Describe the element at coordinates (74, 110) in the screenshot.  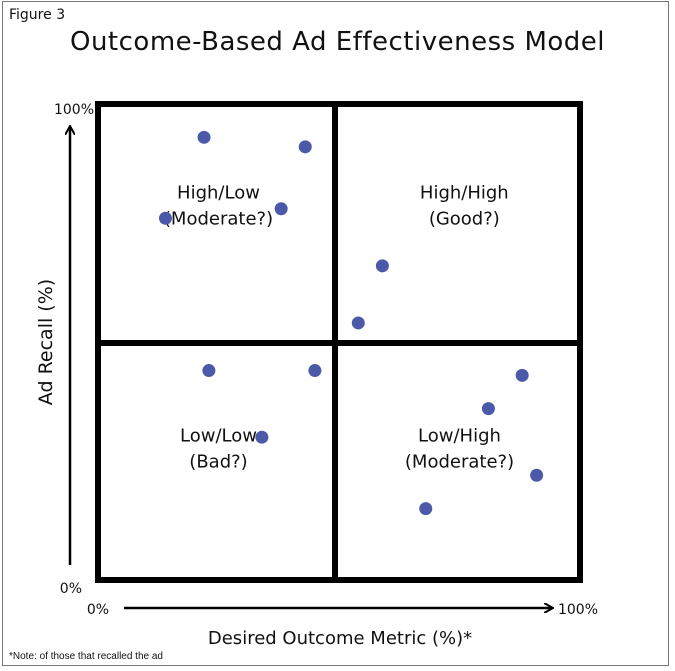
I see `y-tick-max: 100%` at that location.